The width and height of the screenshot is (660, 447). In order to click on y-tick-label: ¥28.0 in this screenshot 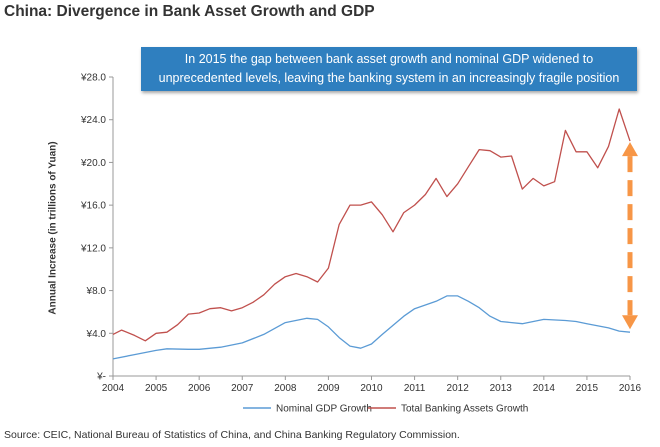, I will do `click(93, 78)`.